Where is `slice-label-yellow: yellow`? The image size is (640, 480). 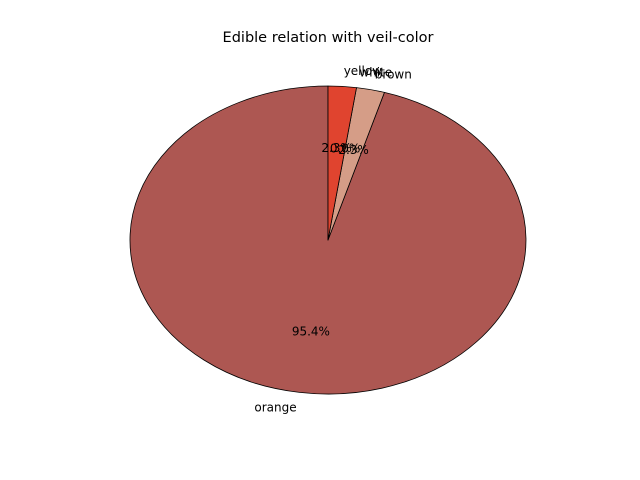 slice-label-yellow: yellow is located at coordinates (363, 71).